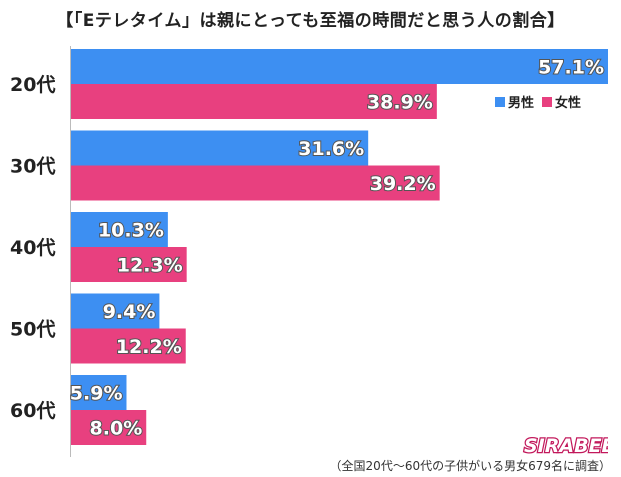  I want to click on value-label-female: 39.2%, so click(403, 184).